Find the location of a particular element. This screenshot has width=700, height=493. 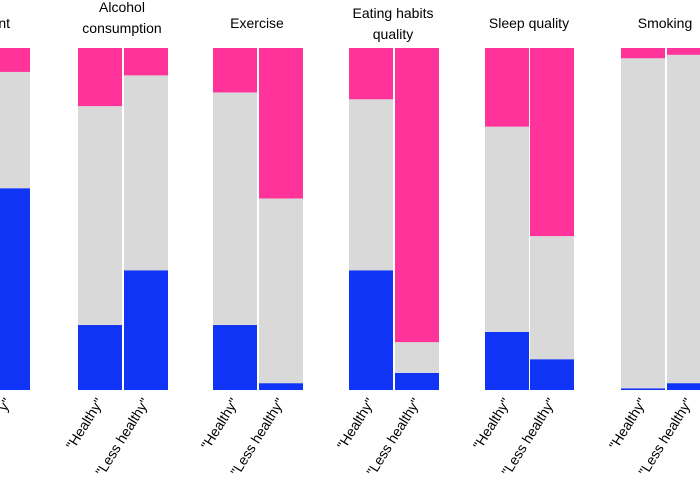

panel-title: quality is located at coordinates (393, 34).